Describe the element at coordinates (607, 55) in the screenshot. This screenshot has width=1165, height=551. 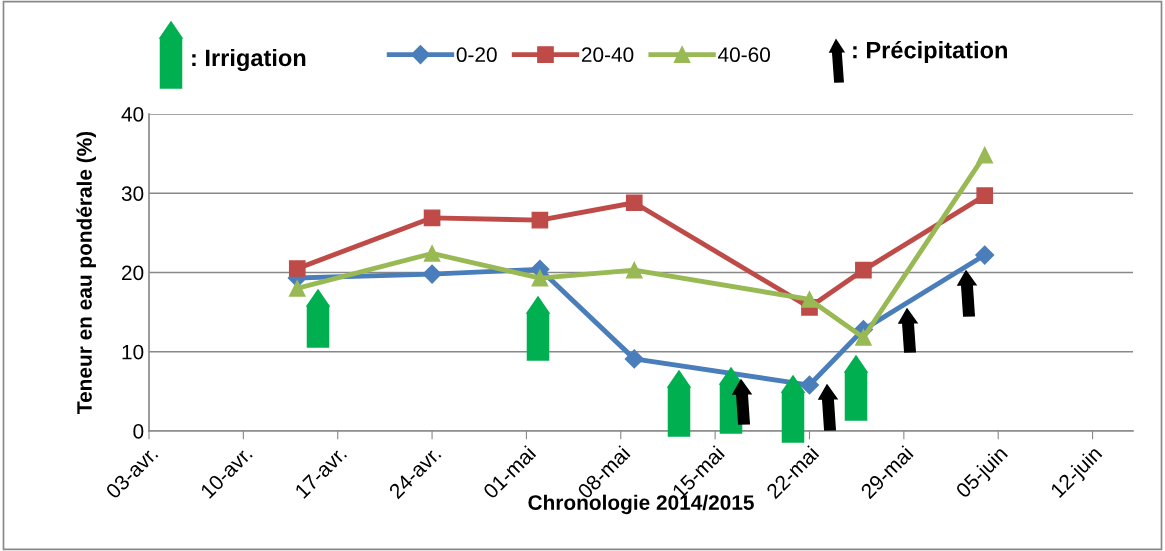
I see `legend-label: 20-40` at that location.